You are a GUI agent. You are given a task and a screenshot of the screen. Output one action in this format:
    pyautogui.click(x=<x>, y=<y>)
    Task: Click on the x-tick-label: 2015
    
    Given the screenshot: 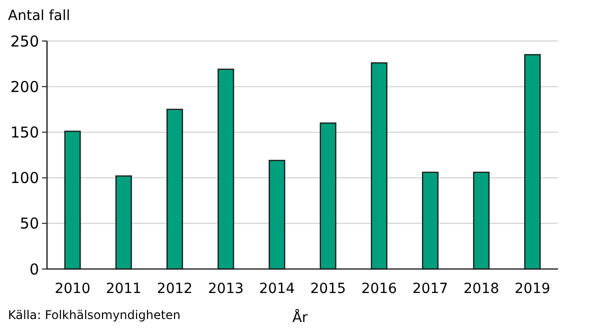 What is the action you would take?
    pyautogui.click(x=328, y=289)
    